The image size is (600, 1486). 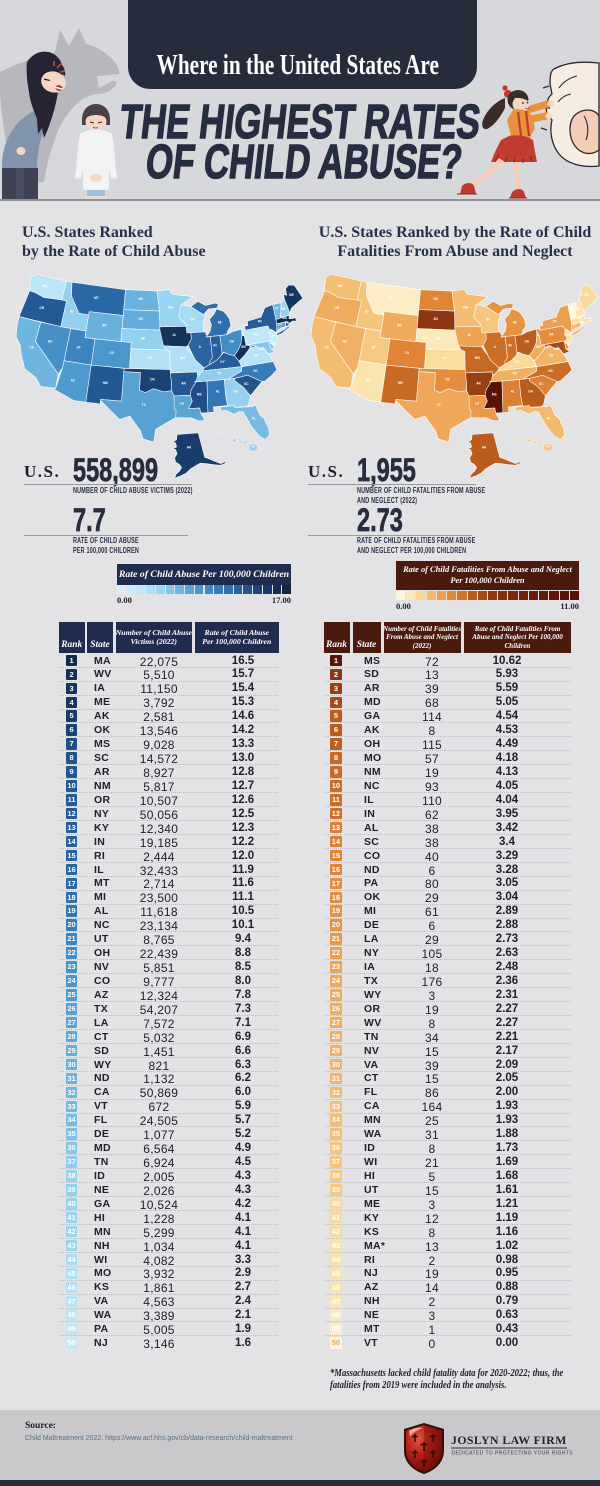 I want to click on svg-text: MS, so click(x=494, y=395).